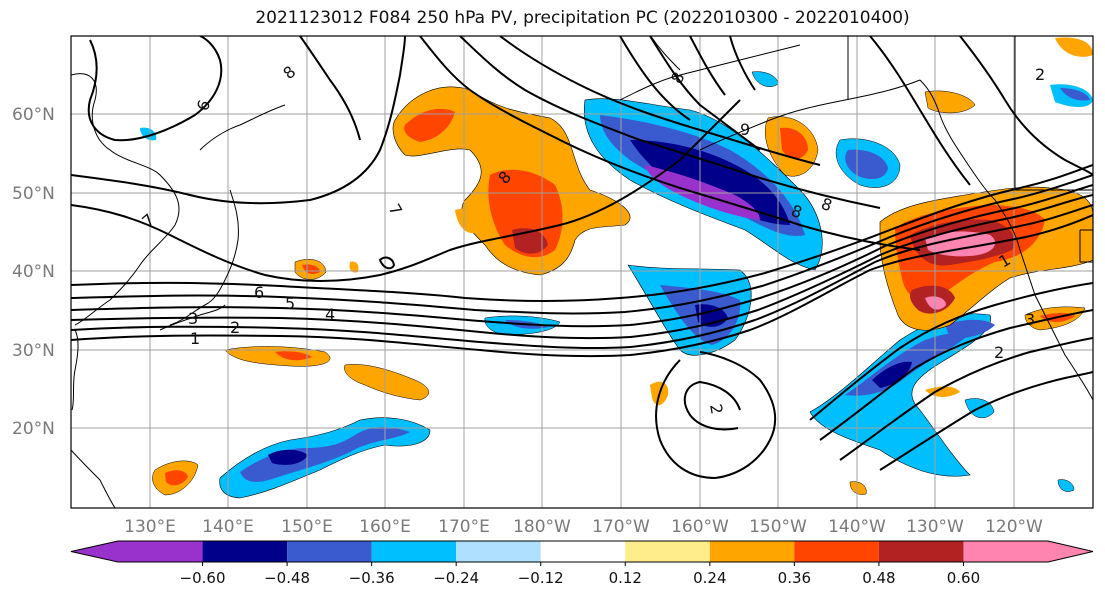 Image resolution: width=1105 pixels, height=601 pixels. I want to click on lon-label: 140°W, so click(857, 527).